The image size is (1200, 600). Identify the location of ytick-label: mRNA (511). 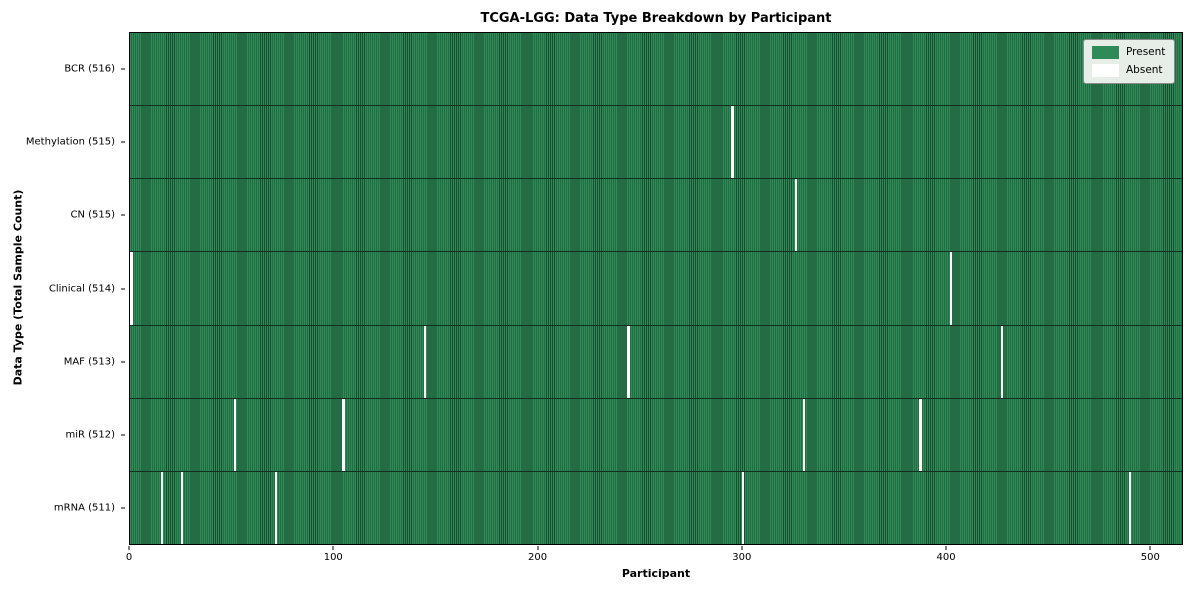
(84, 508).